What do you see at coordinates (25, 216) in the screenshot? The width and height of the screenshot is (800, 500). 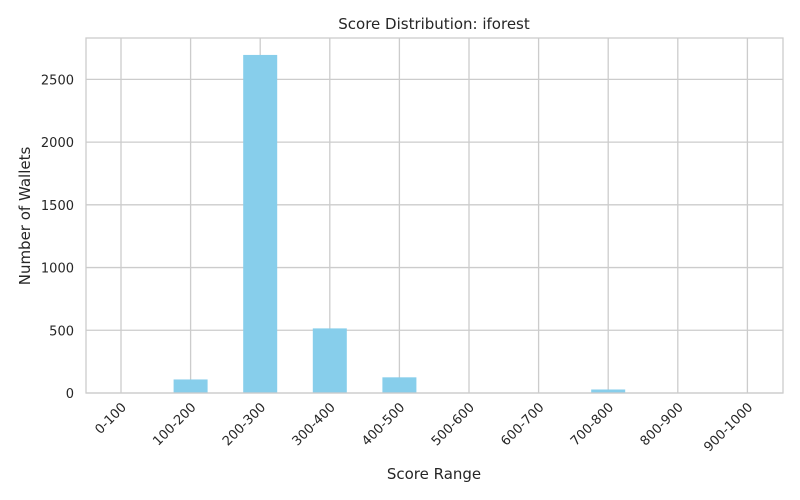 I see `y-axis-label: Number of Wallets` at bounding box center [25, 216].